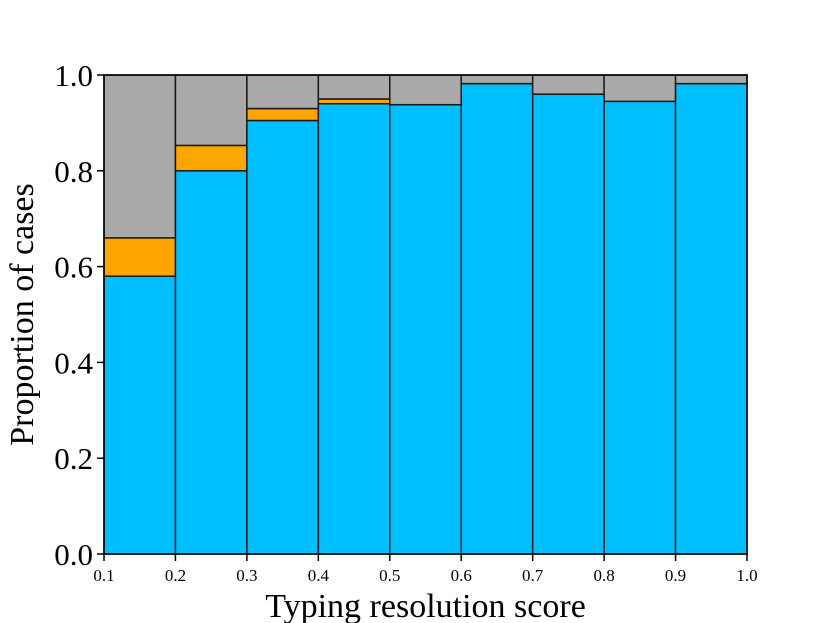  What do you see at coordinates (73, 267) in the screenshot?
I see `y-tick-label: 0.6` at bounding box center [73, 267].